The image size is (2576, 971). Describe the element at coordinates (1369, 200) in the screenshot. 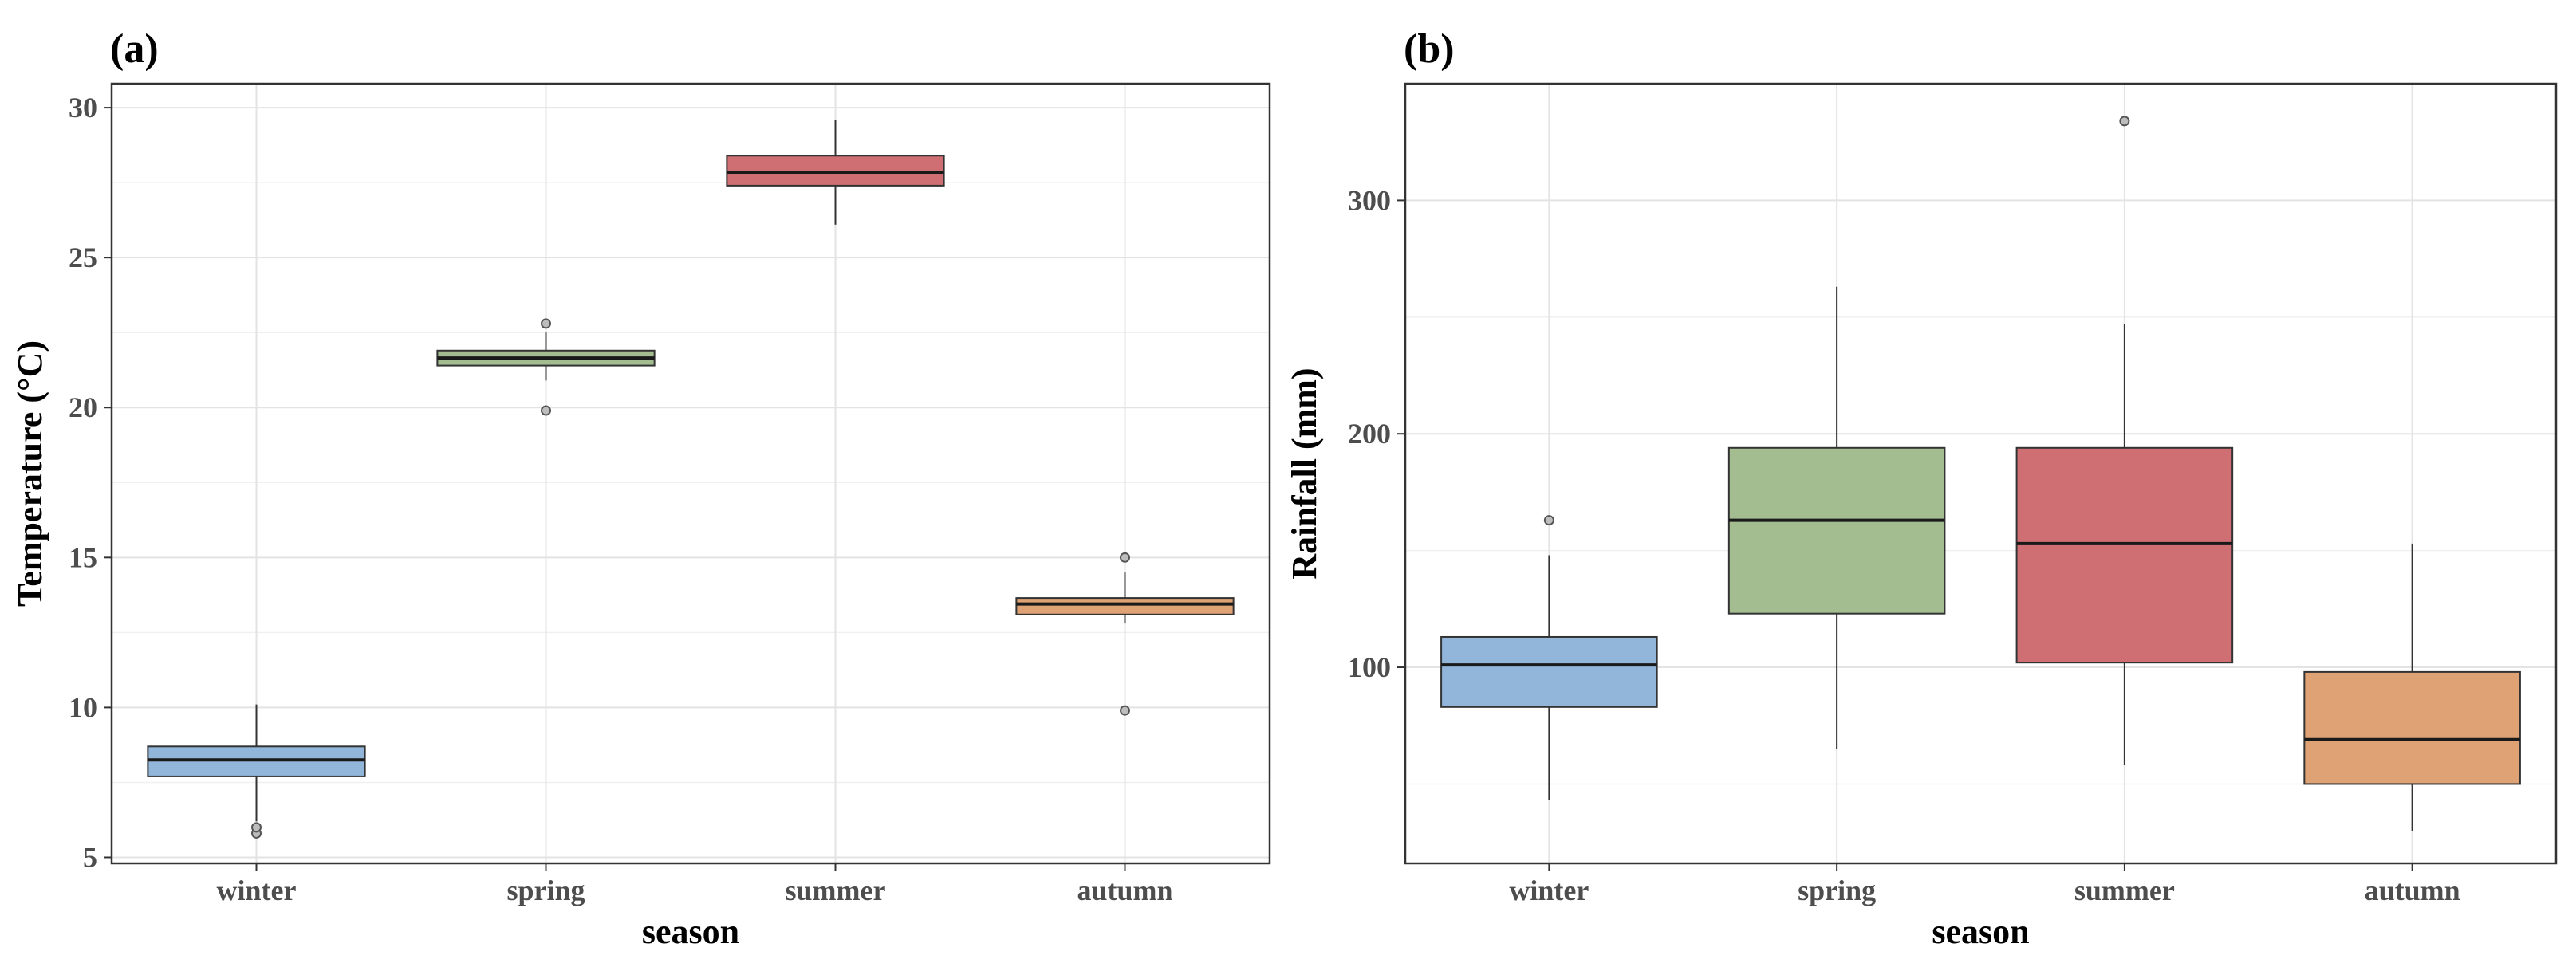

I see `y-tick-label: 300` at that location.